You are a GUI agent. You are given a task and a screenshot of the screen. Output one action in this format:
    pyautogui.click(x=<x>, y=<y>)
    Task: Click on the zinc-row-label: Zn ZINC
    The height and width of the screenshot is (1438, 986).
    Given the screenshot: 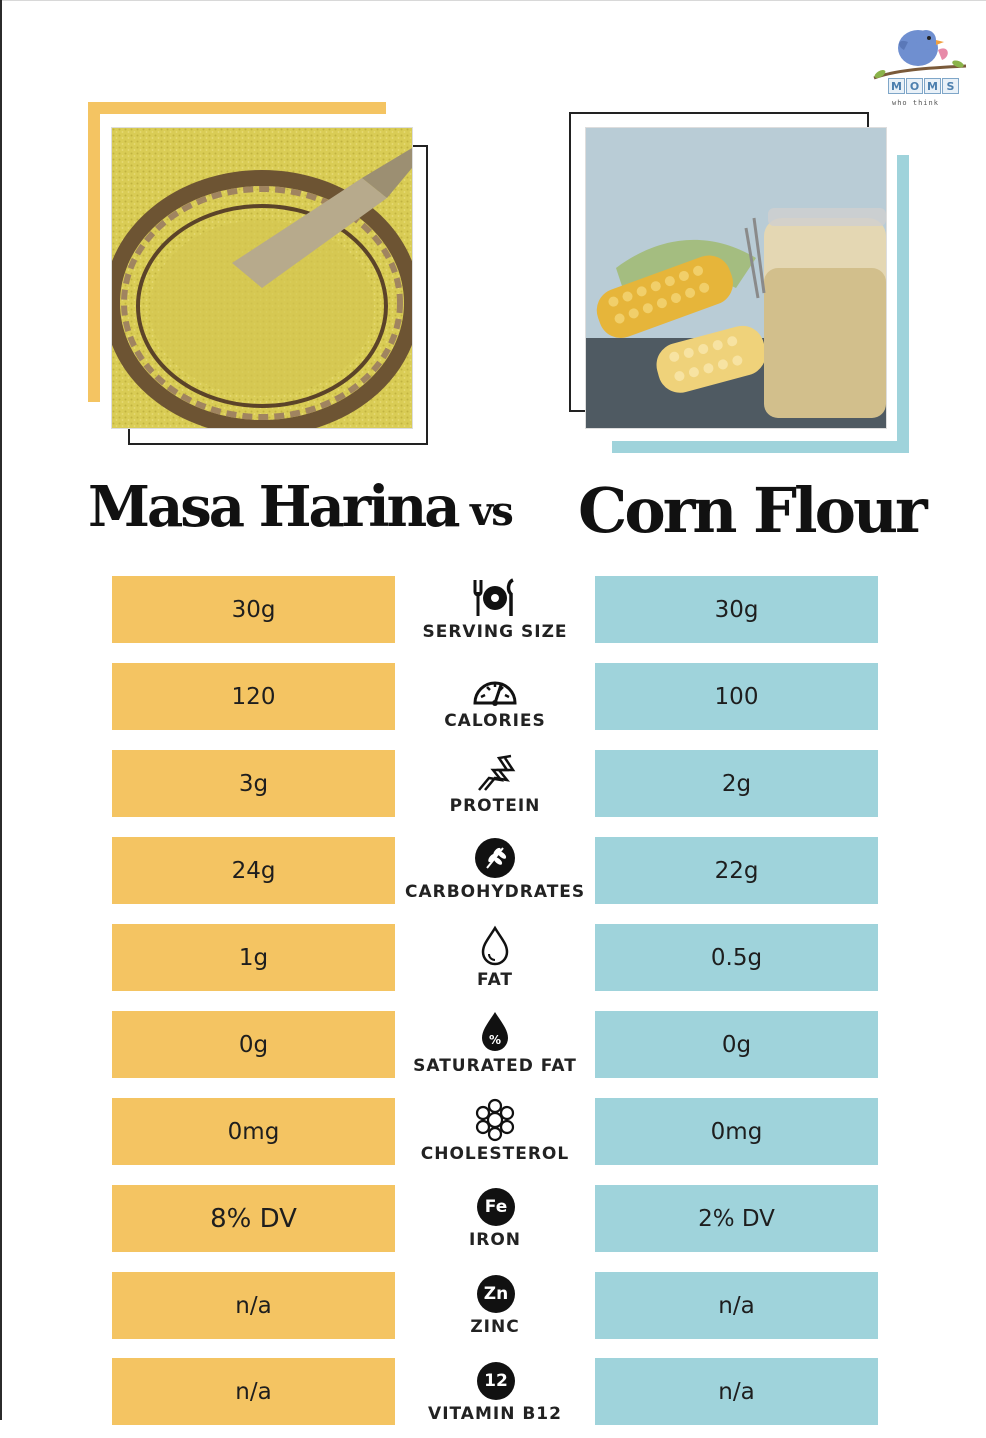 What is the action you would take?
    pyautogui.click(x=495, y=1311)
    